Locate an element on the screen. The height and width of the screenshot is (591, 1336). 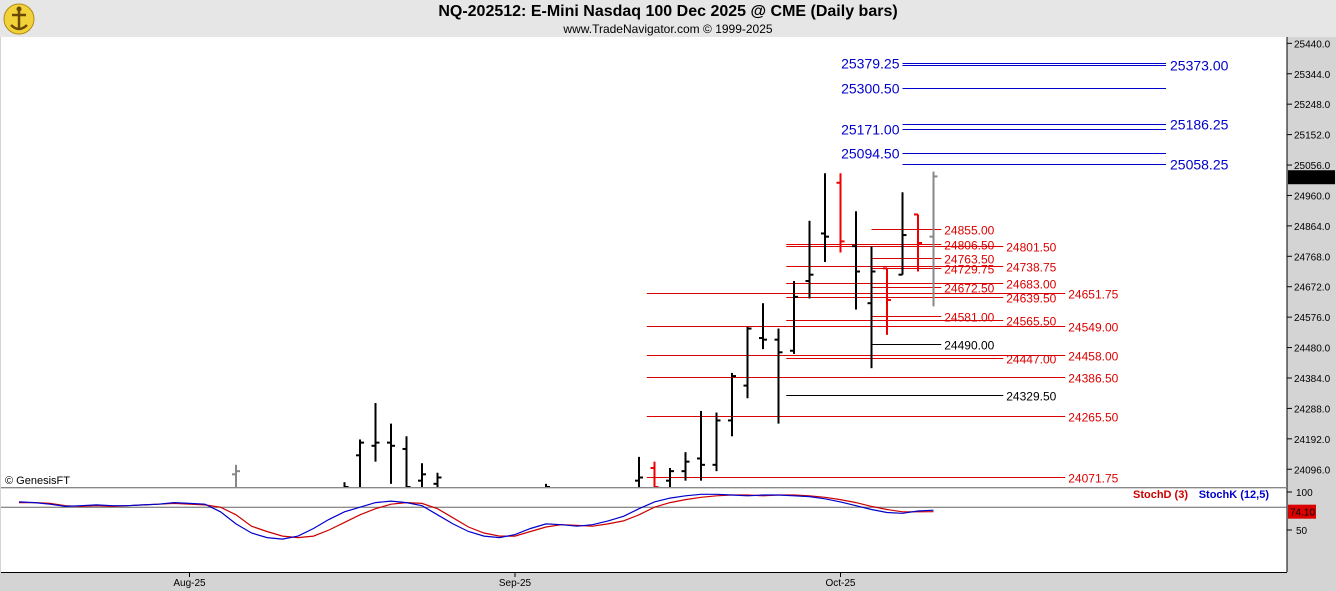
time-axis: Aug-25 Sep-25 Oct-25 is located at coordinates (514, 580).